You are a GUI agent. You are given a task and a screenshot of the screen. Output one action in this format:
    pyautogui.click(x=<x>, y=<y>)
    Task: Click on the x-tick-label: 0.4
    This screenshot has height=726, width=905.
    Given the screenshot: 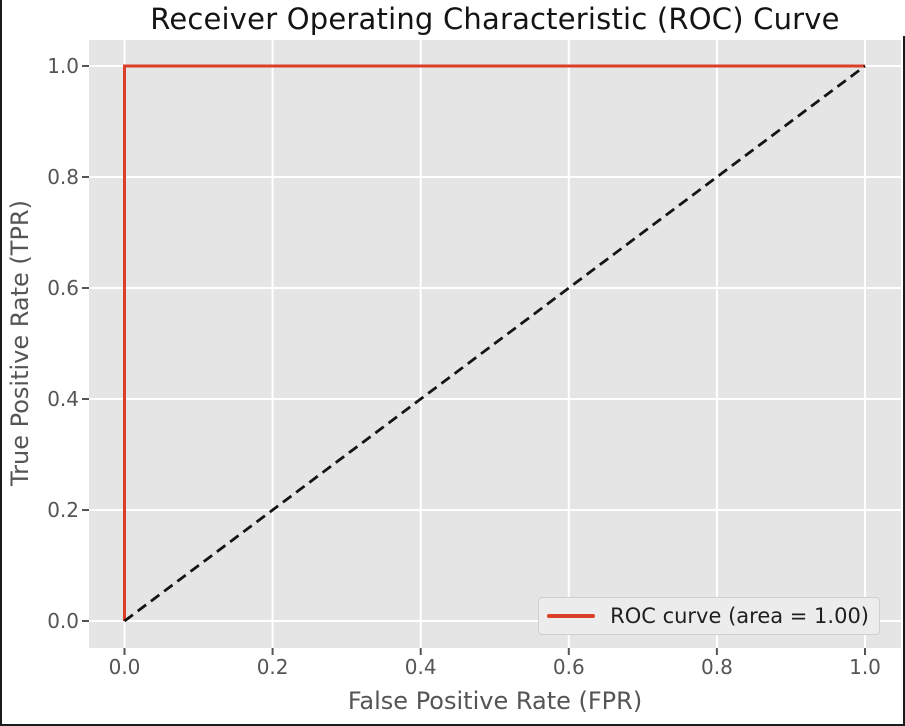 What is the action you would take?
    pyautogui.click(x=420, y=667)
    